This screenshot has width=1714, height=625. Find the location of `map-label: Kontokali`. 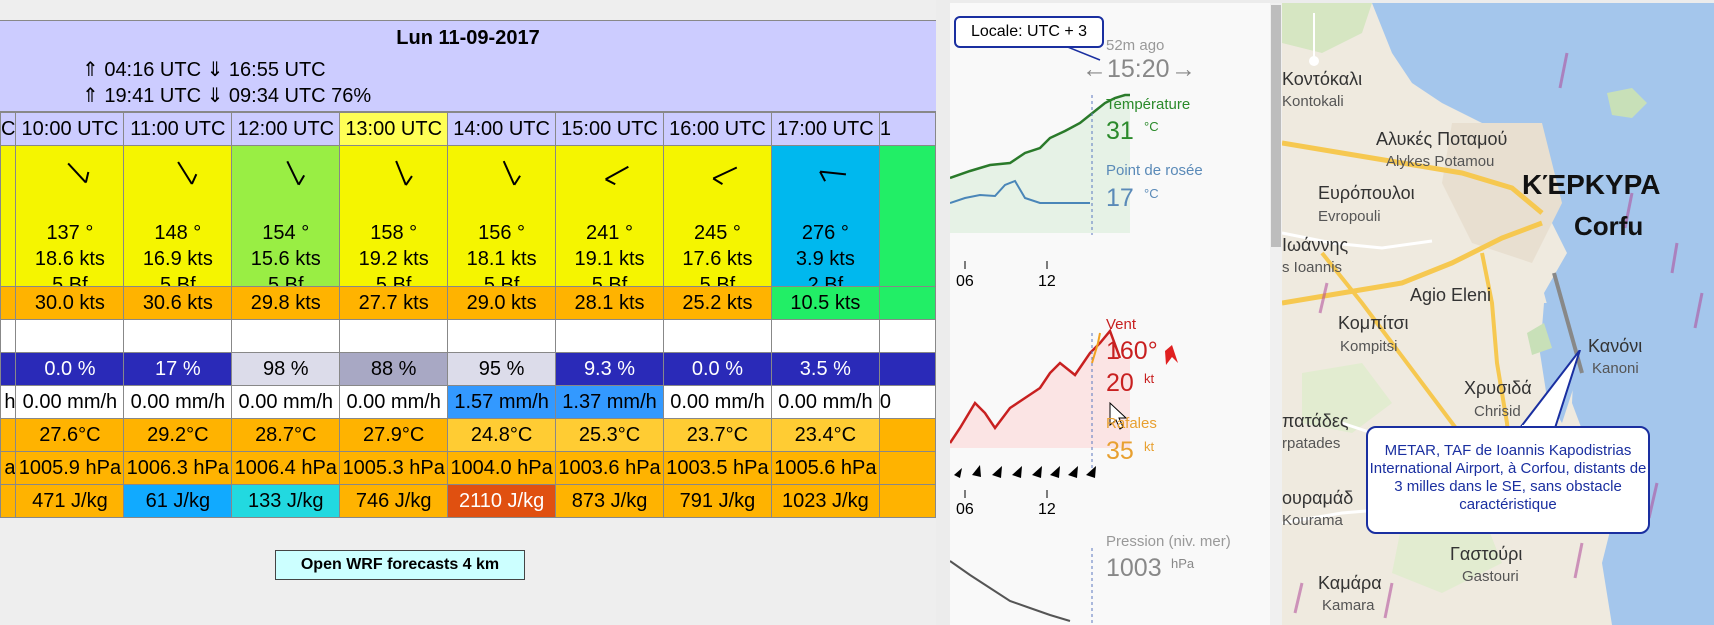

map-label: Kontokali is located at coordinates (1313, 101).